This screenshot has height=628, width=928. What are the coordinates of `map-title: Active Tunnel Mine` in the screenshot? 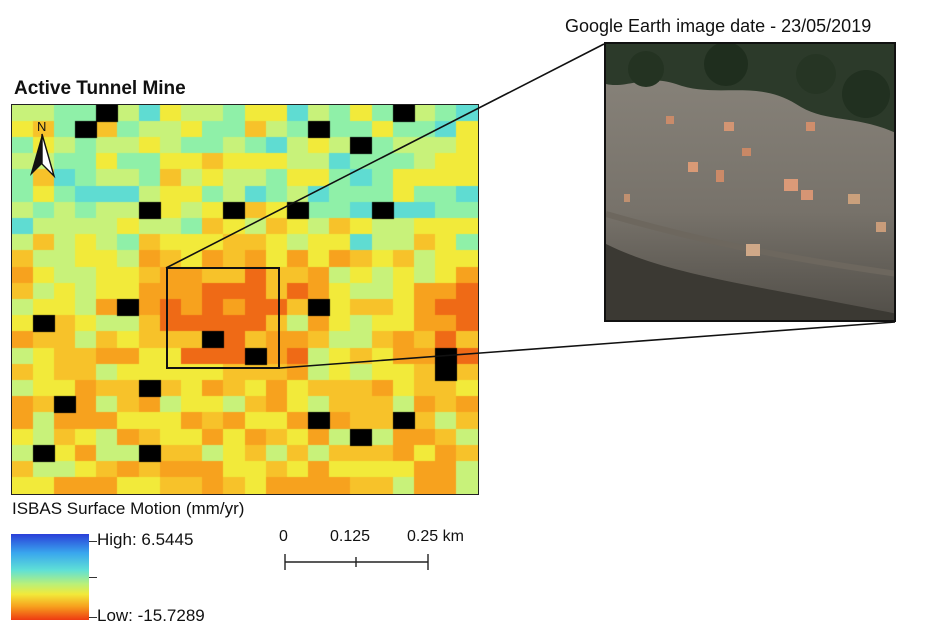 It's located at (100, 88).